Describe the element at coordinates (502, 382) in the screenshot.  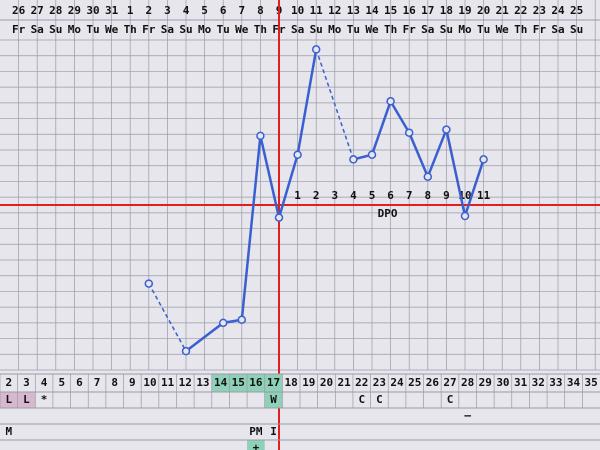
I see `cycle-day-label: 30` at that location.